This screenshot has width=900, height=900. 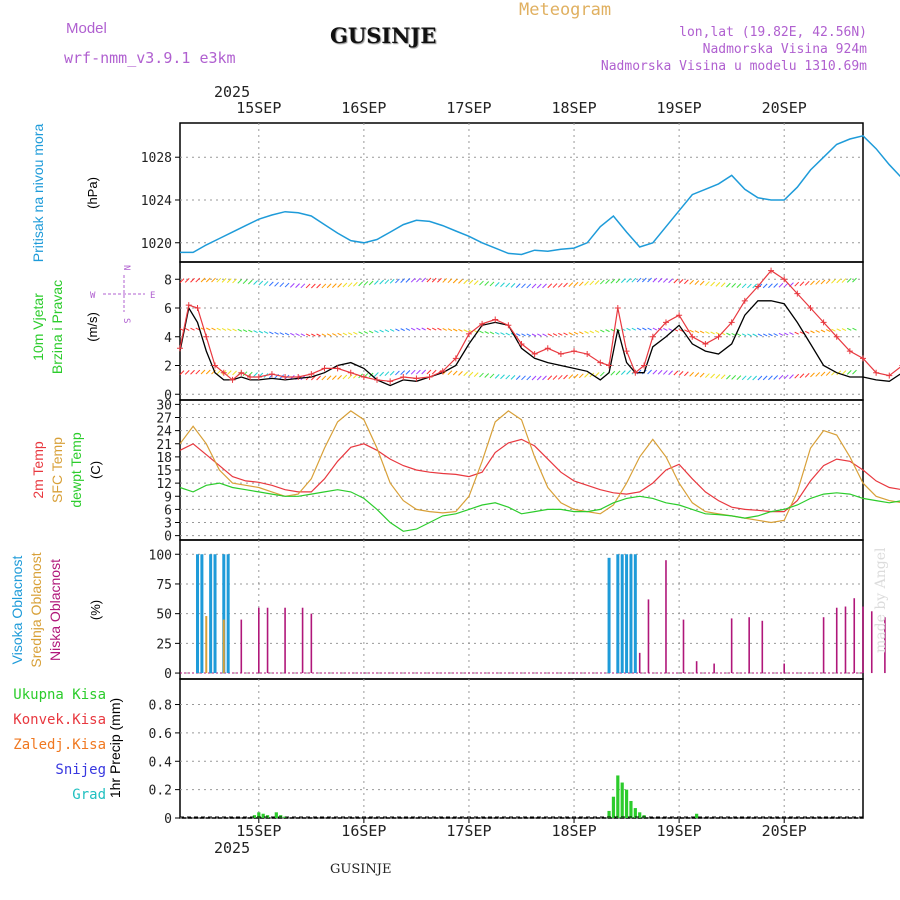 What do you see at coordinates (89, 795) in the screenshot?
I see `precip-legend-4: Grad` at bounding box center [89, 795].